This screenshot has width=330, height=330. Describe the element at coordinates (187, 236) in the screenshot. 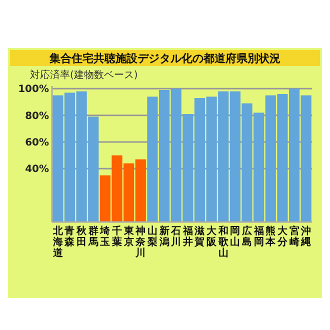

I see `x-tick-label: 福井` at that location.